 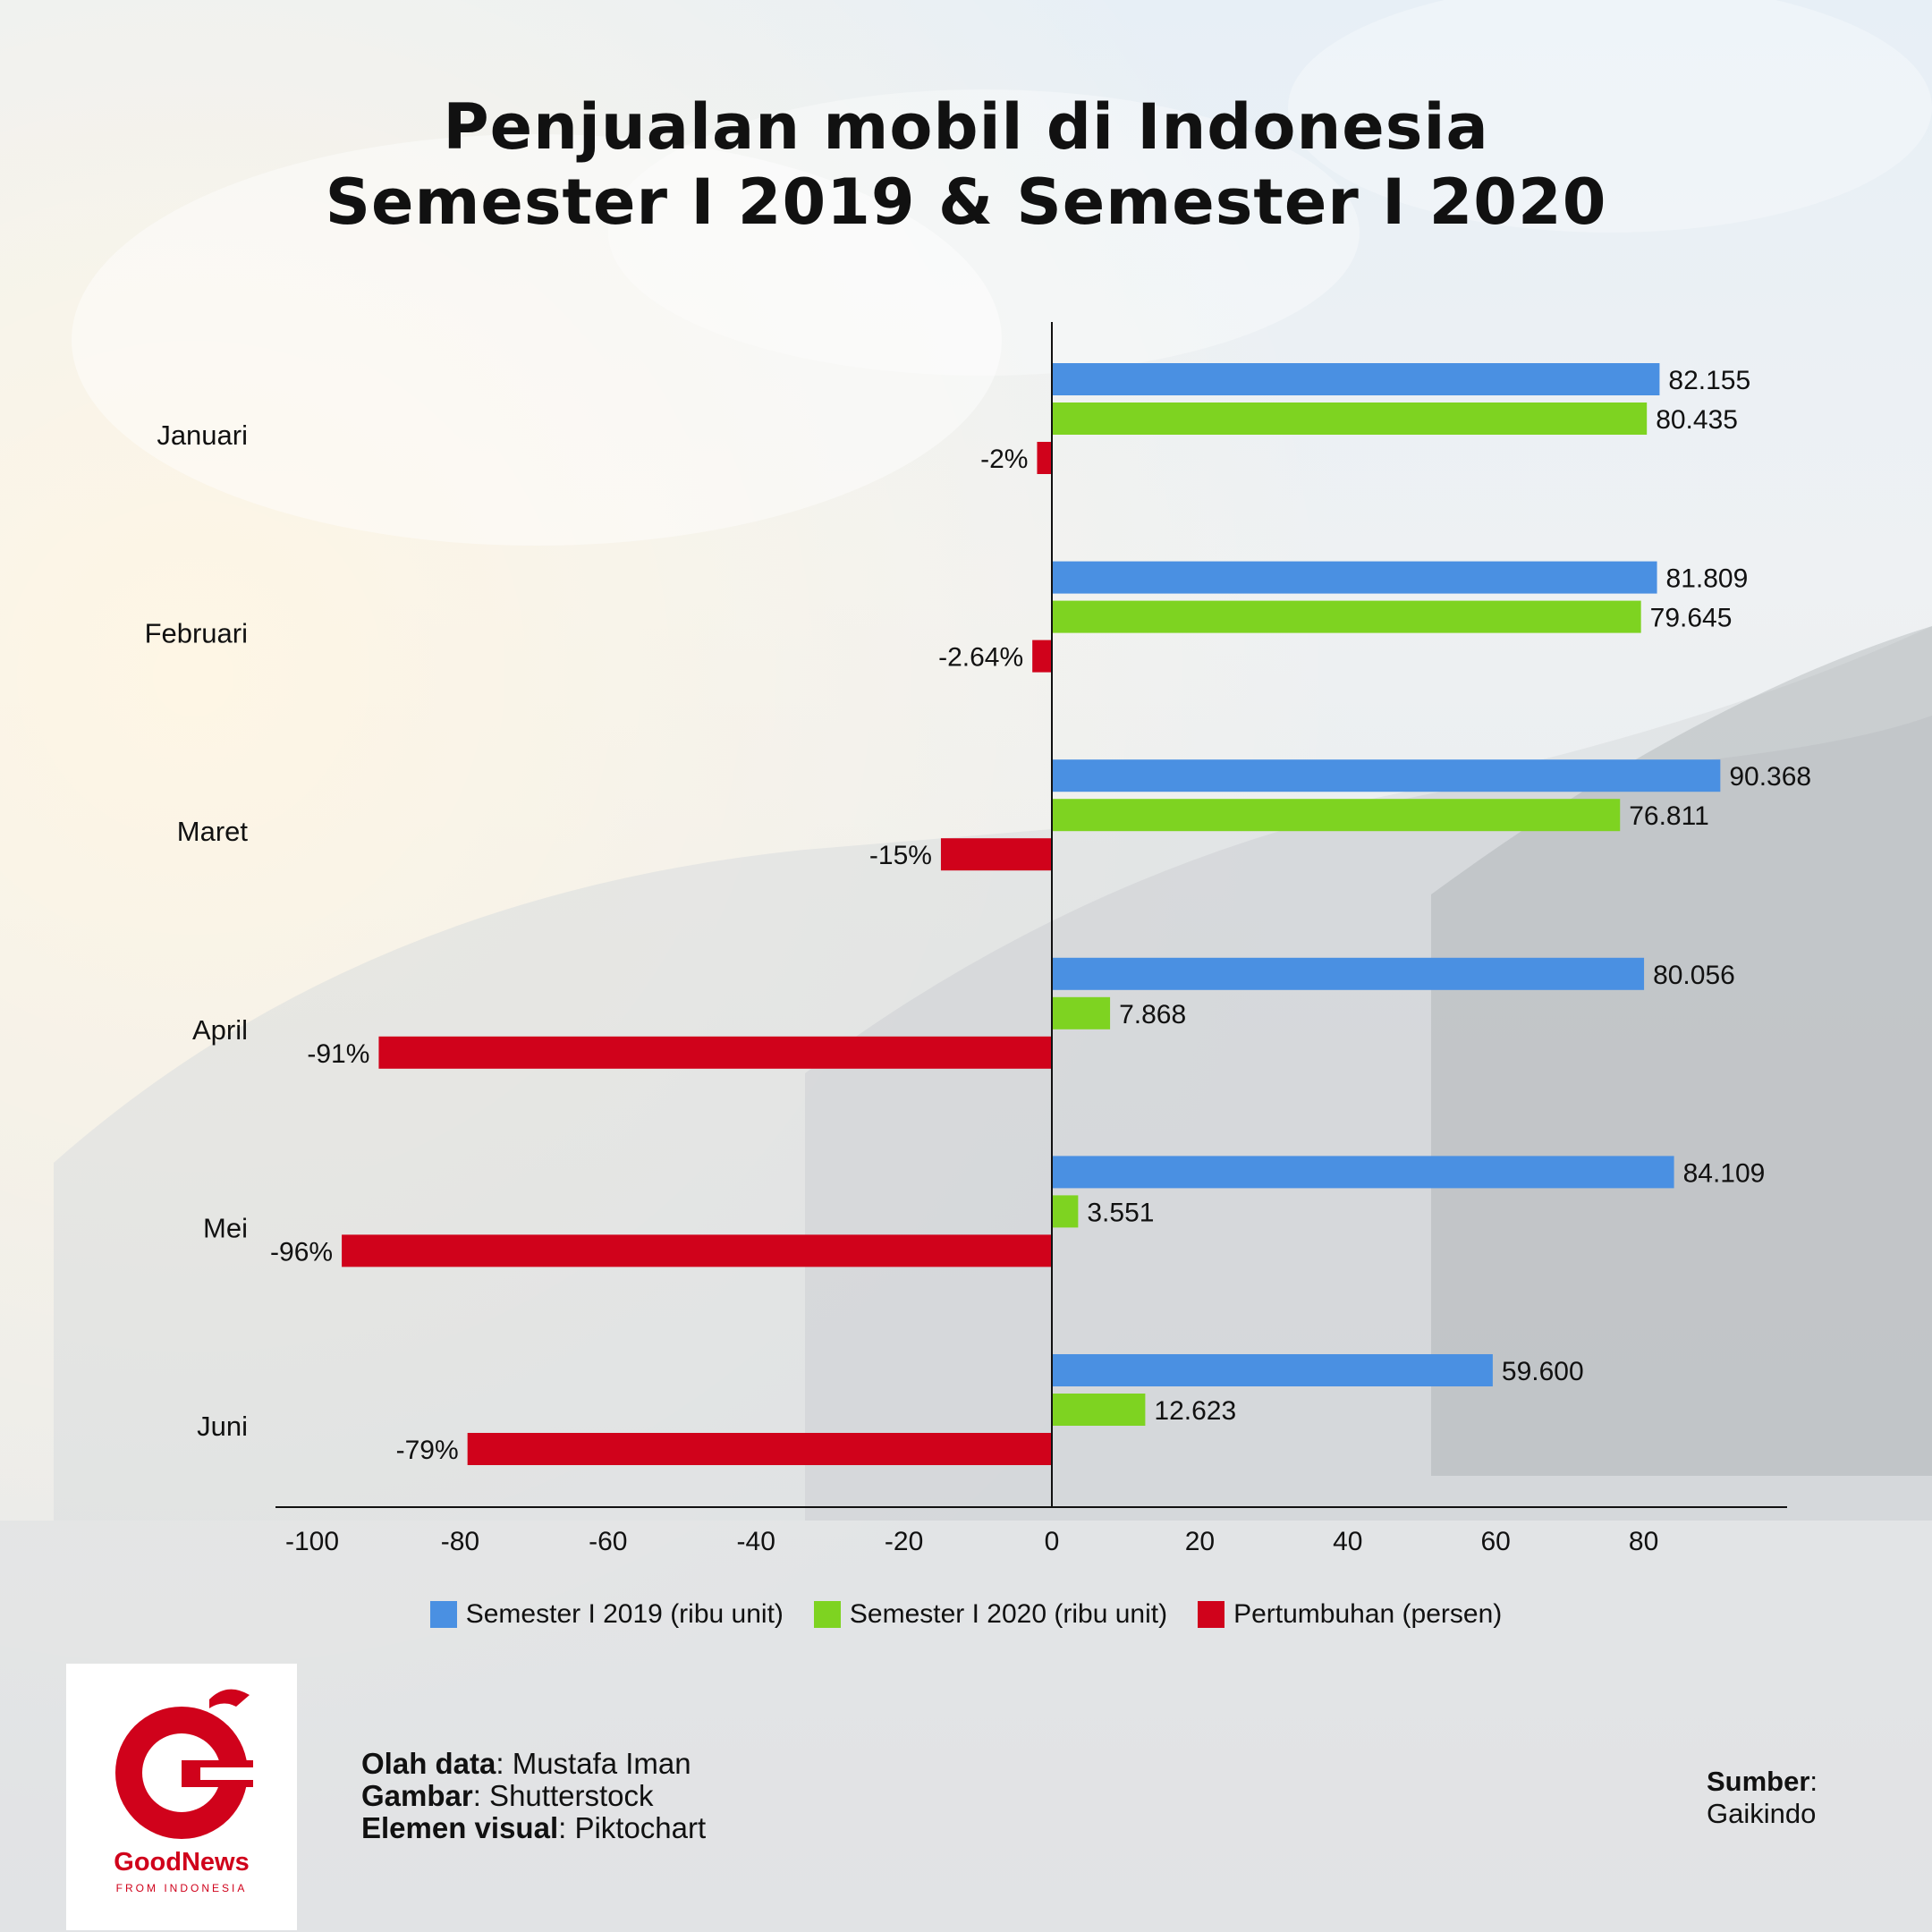 I want to click on data-label: 81.809, so click(x=1707, y=579).